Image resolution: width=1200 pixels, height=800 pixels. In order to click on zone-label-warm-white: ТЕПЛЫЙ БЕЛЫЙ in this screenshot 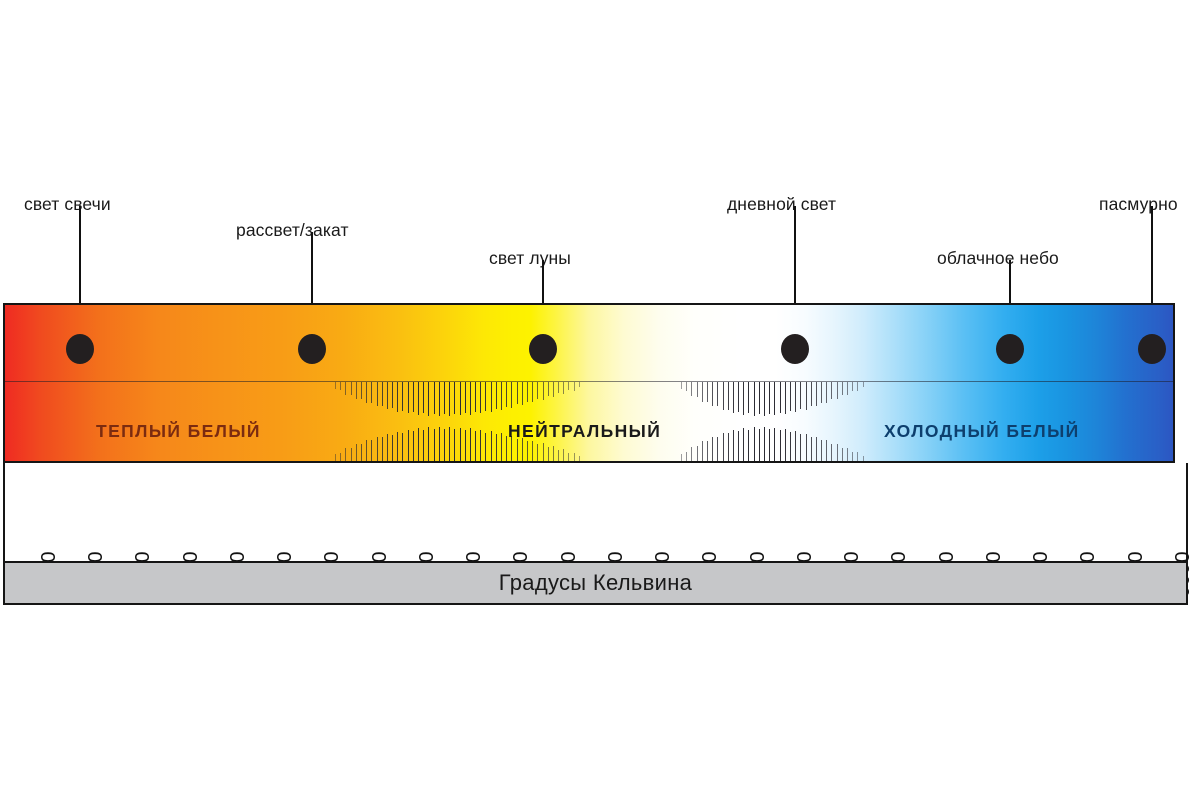, I will do `click(178, 431)`.